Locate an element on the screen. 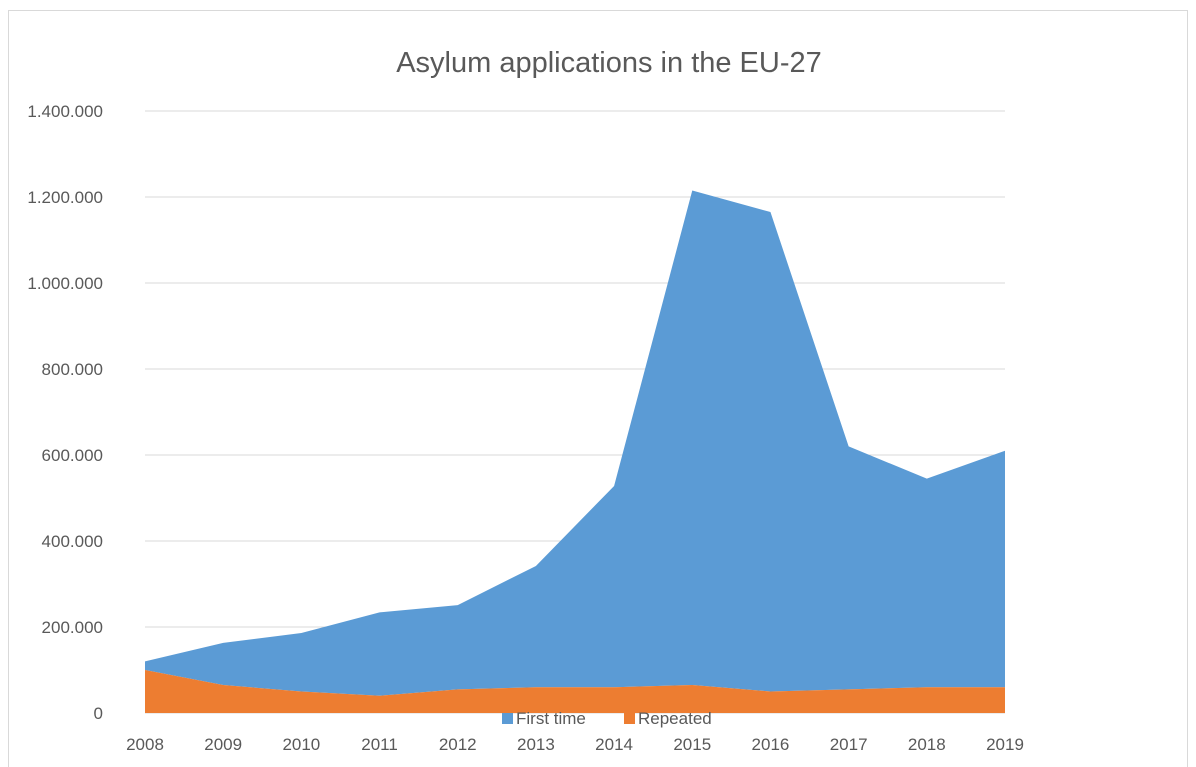  x-tick-label: 2017 is located at coordinates (849, 744).